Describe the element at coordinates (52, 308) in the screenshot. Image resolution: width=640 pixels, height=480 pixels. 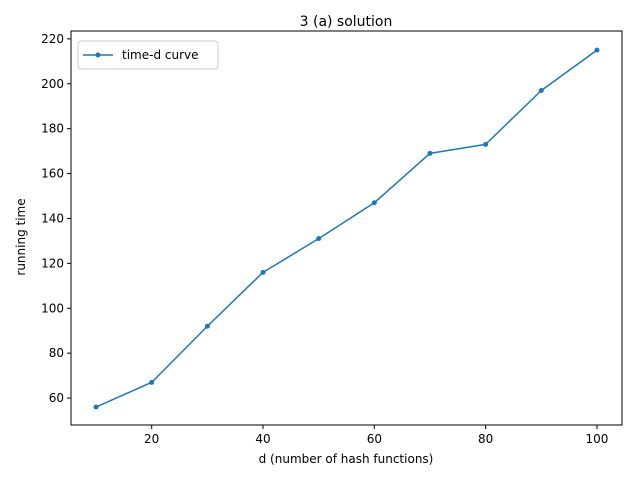
I see `y-tick-label: 100` at that location.